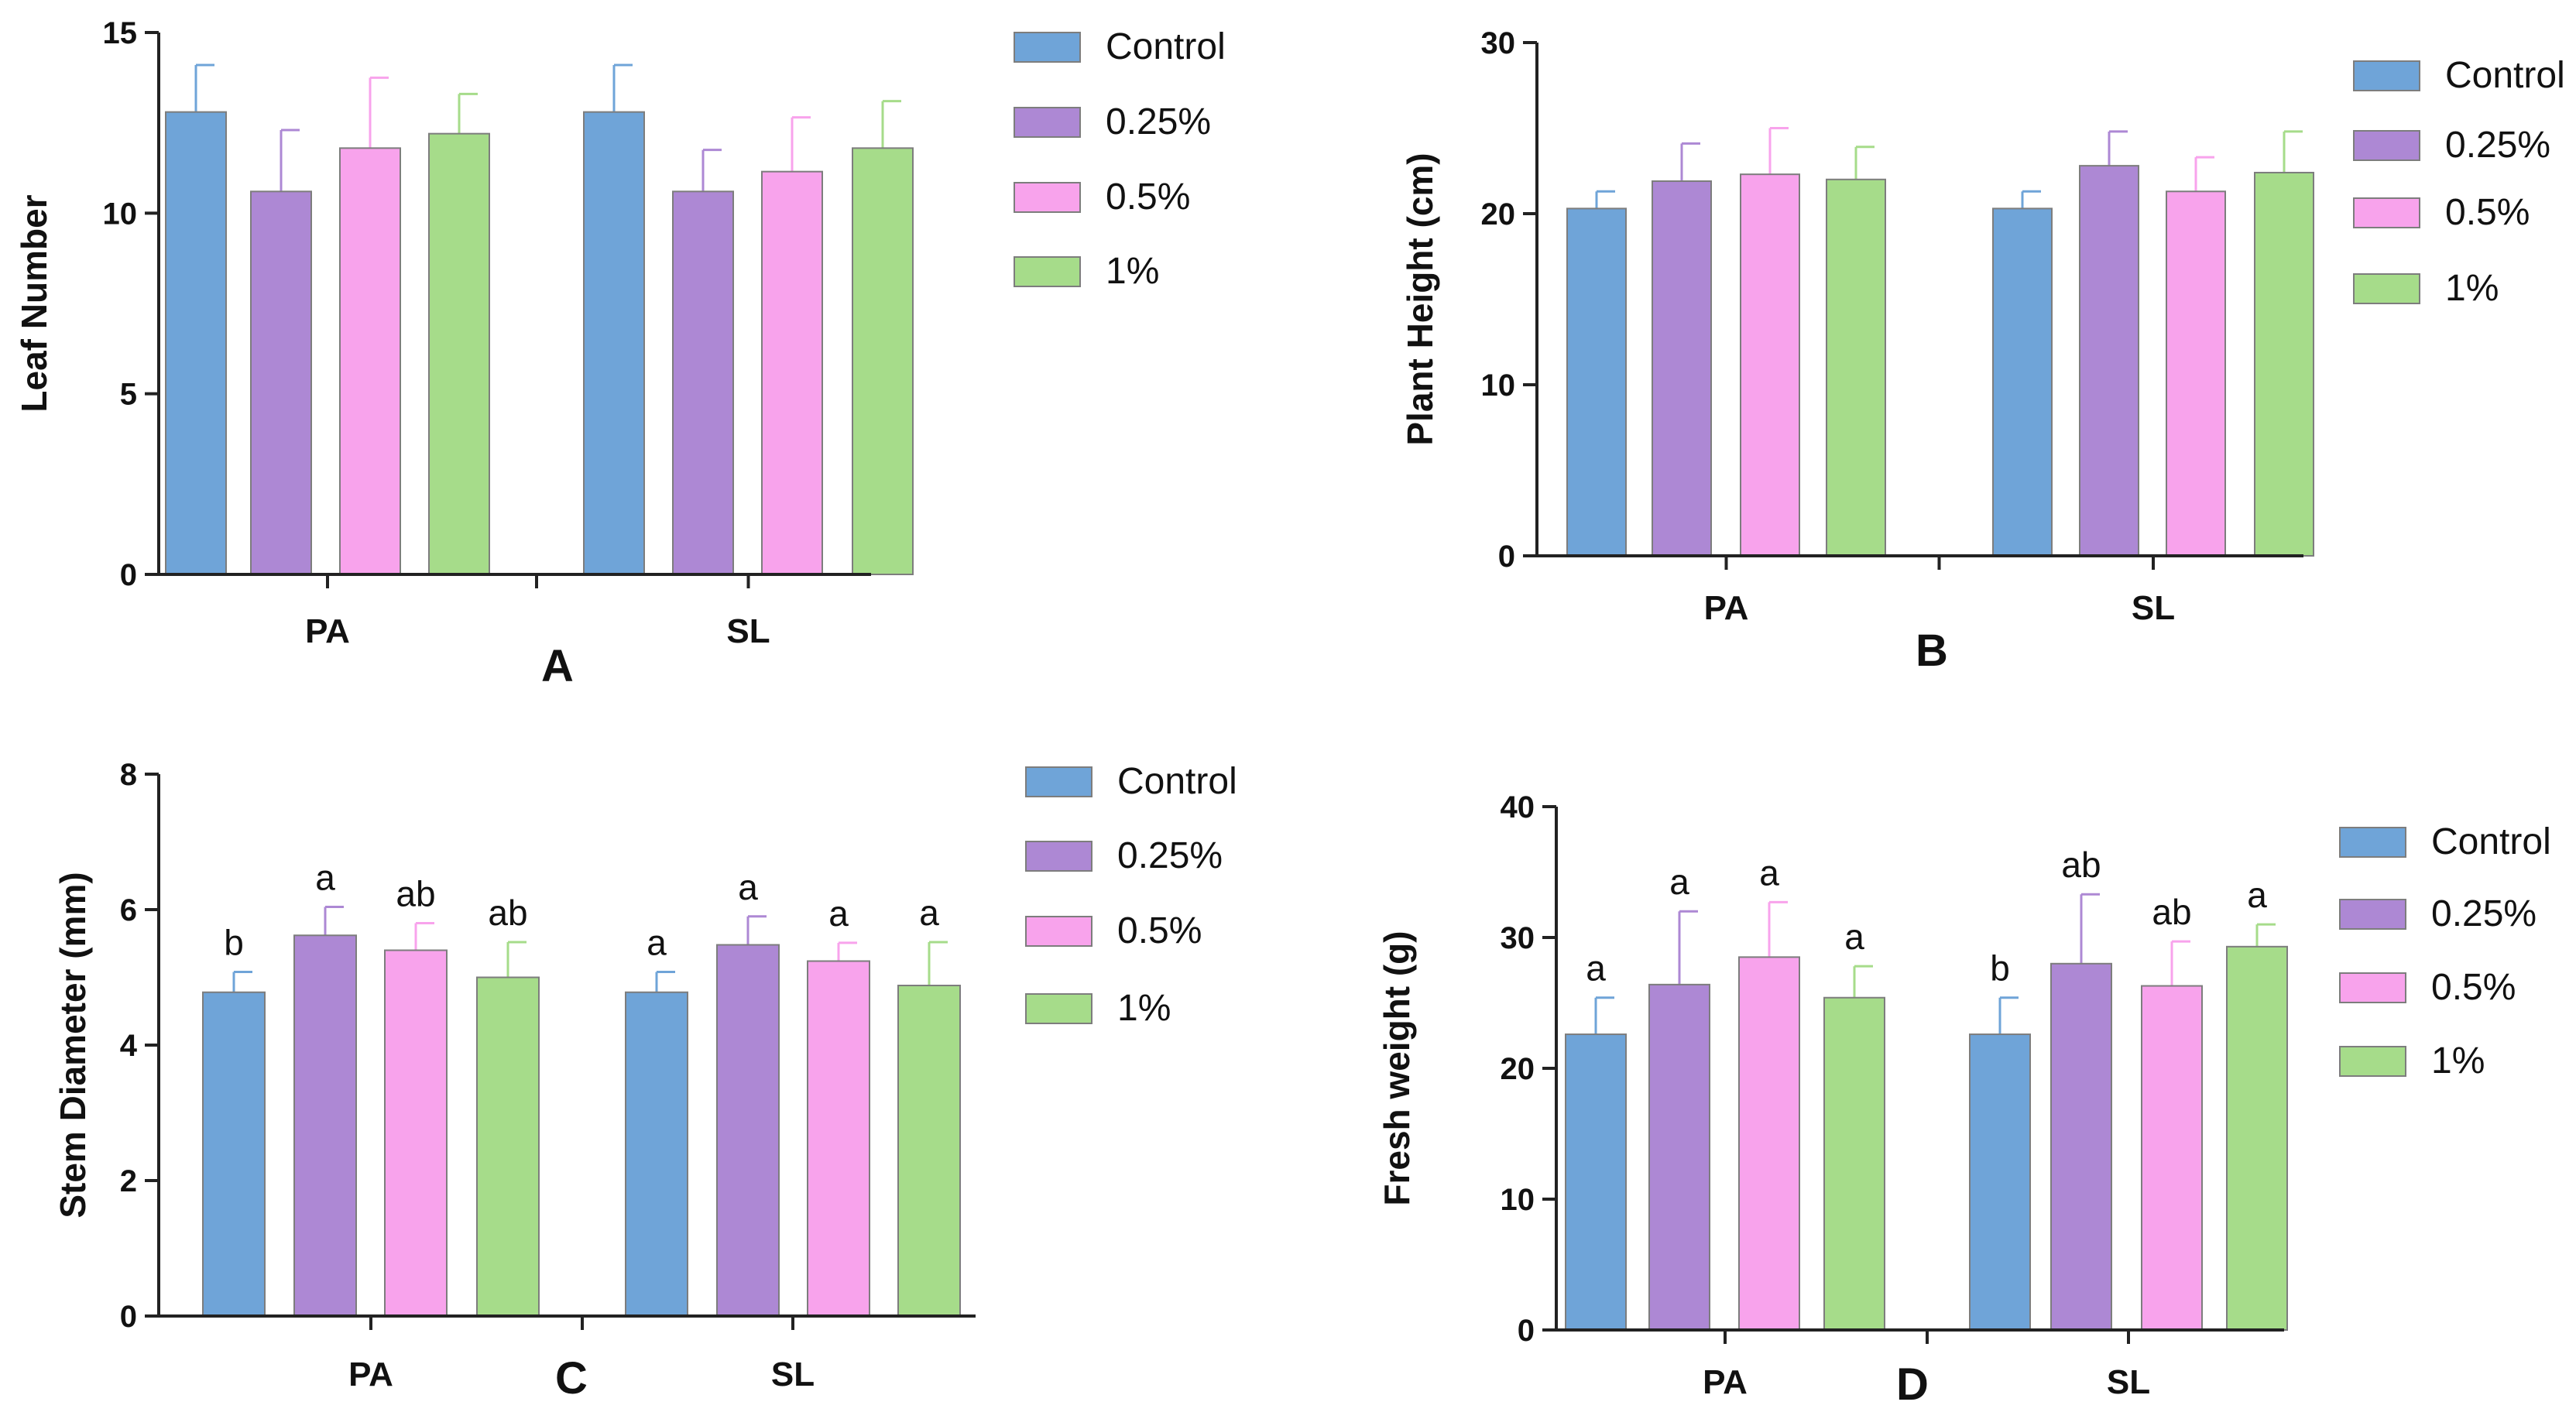 The height and width of the screenshot is (1419, 2576). I want to click on y-axis-label: Stem Diameter (mm), so click(73, 1045).